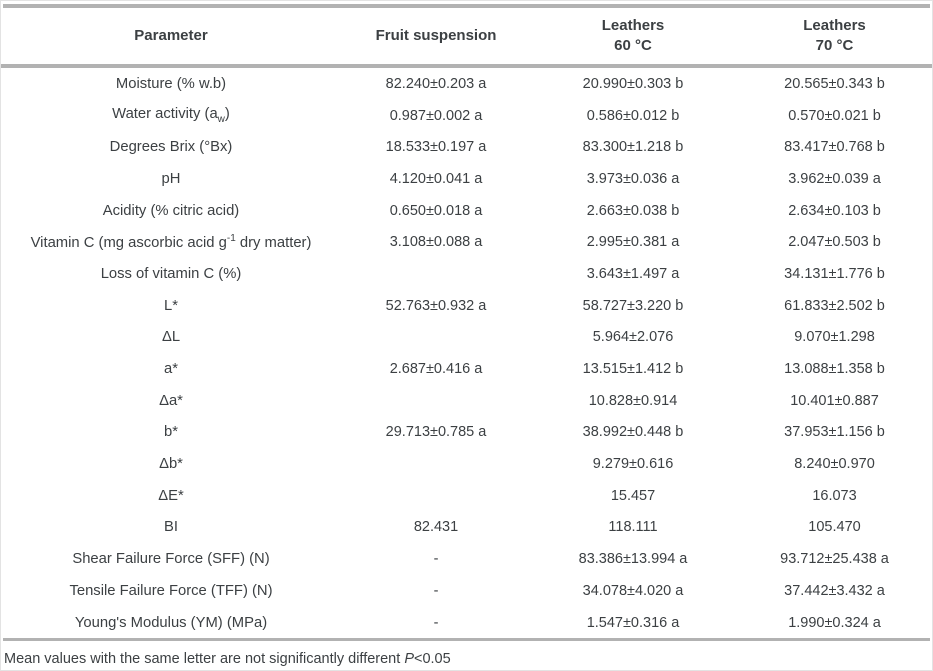  Describe the element at coordinates (436, 432) in the screenshot. I see `fruit-suspension-cell: 29.713±0.785 a` at that location.